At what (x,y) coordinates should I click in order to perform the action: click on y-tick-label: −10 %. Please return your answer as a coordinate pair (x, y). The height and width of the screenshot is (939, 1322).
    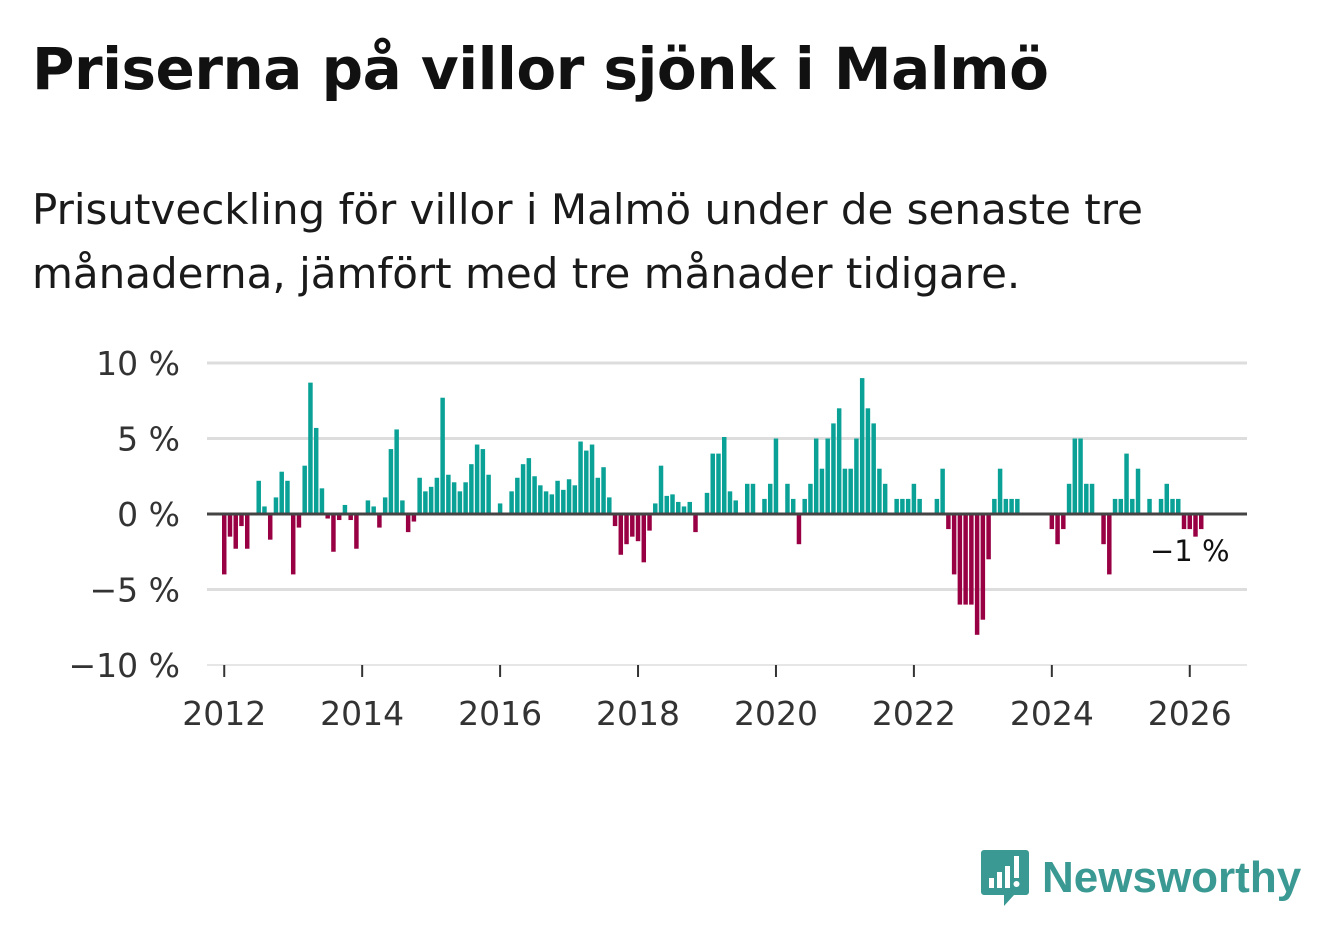
    Looking at the image, I should click on (125, 665).